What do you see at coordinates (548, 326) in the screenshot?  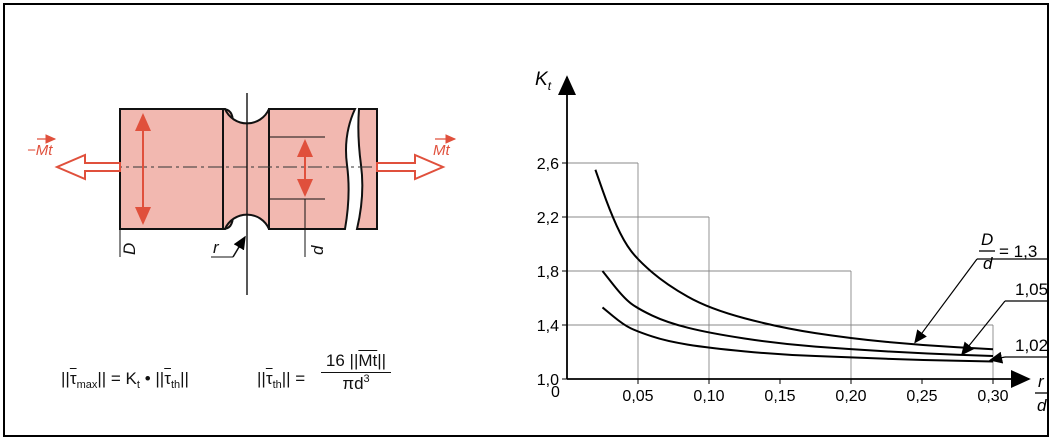 I see `y-tick-label-1: 1,4` at bounding box center [548, 326].